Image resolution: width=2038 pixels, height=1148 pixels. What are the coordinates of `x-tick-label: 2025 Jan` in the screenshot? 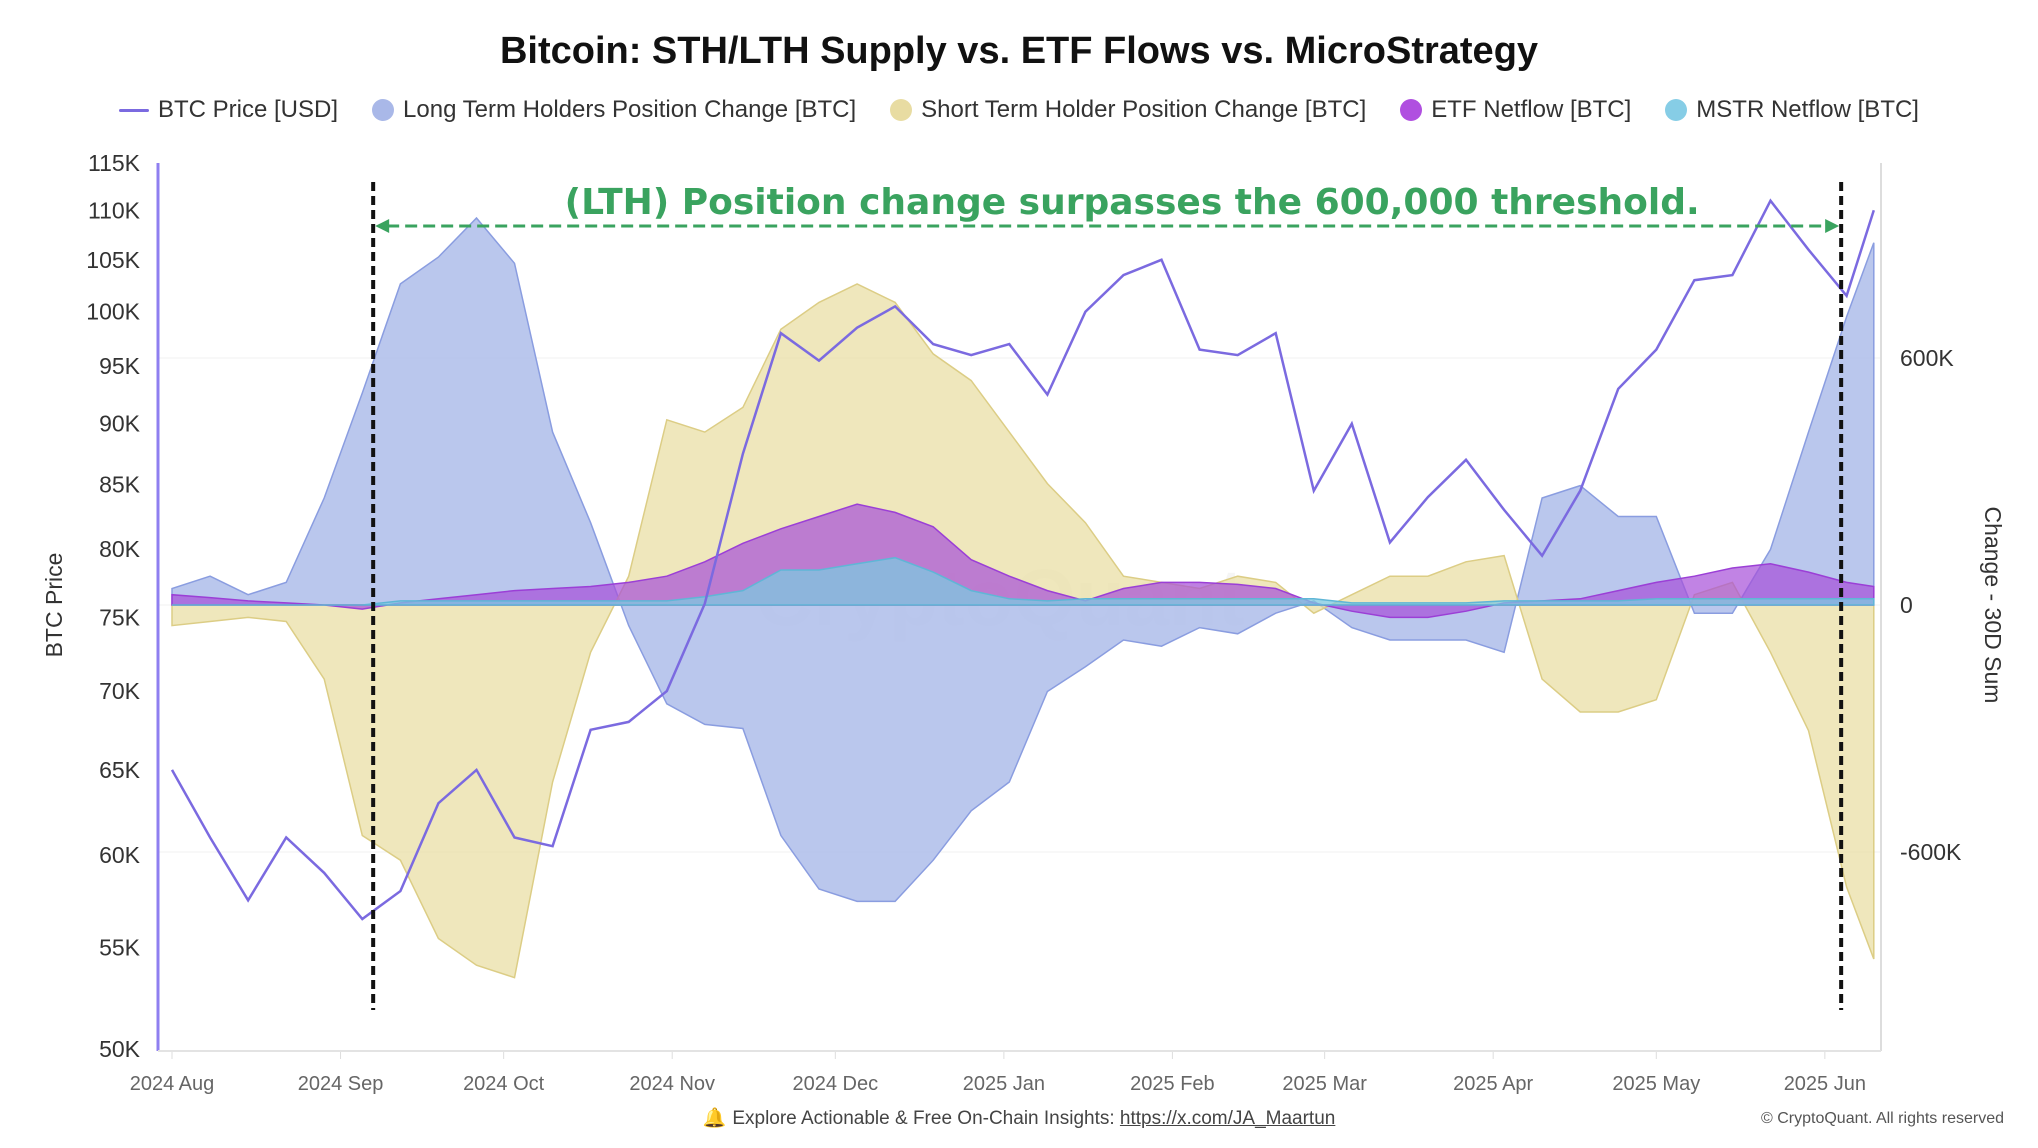 It's located at (1004, 1084).